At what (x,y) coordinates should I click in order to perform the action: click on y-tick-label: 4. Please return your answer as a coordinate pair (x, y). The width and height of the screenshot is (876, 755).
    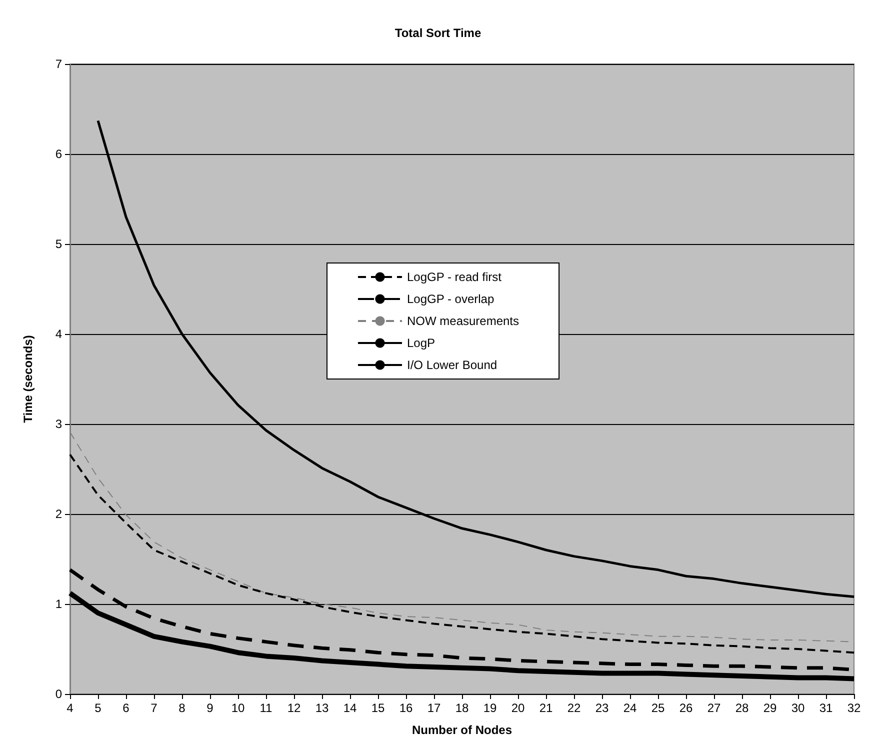
    Looking at the image, I should click on (58, 334).